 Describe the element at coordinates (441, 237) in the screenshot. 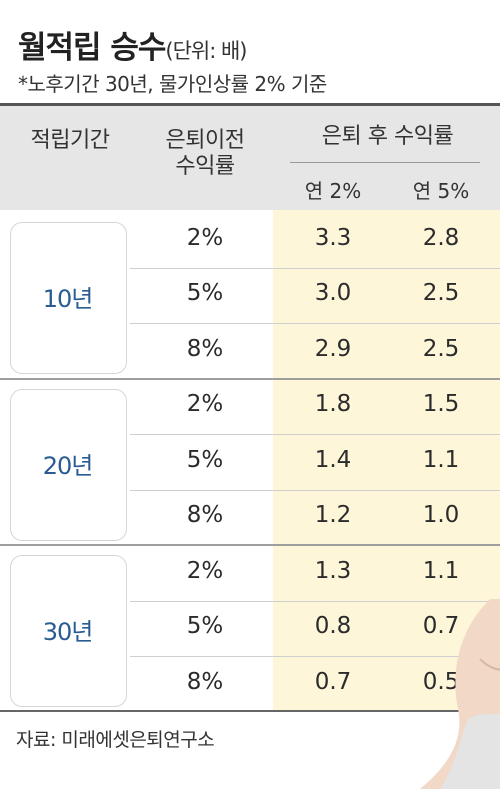

I see `post-5-multiplier-cell: 2.8` at that location.